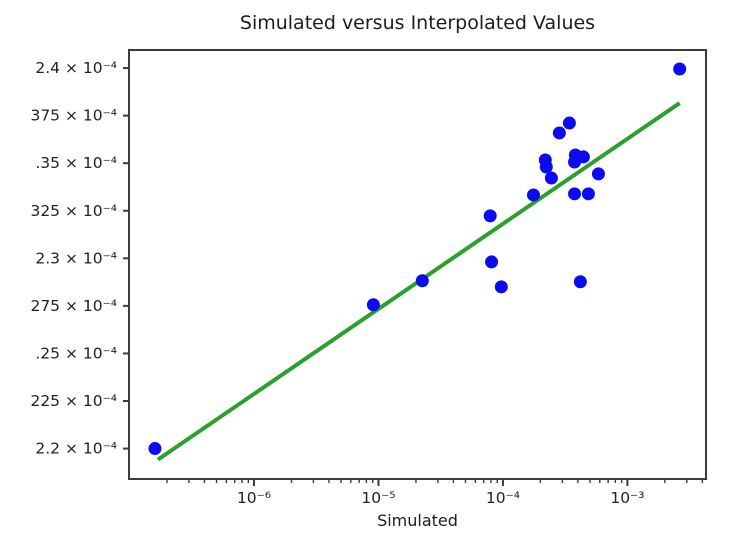  What do you see at coordinates (76, 68) in the screenshot?
I see `y-tick-label: 2.4 × 10⁻⁴` at bounding box center [76, 68].